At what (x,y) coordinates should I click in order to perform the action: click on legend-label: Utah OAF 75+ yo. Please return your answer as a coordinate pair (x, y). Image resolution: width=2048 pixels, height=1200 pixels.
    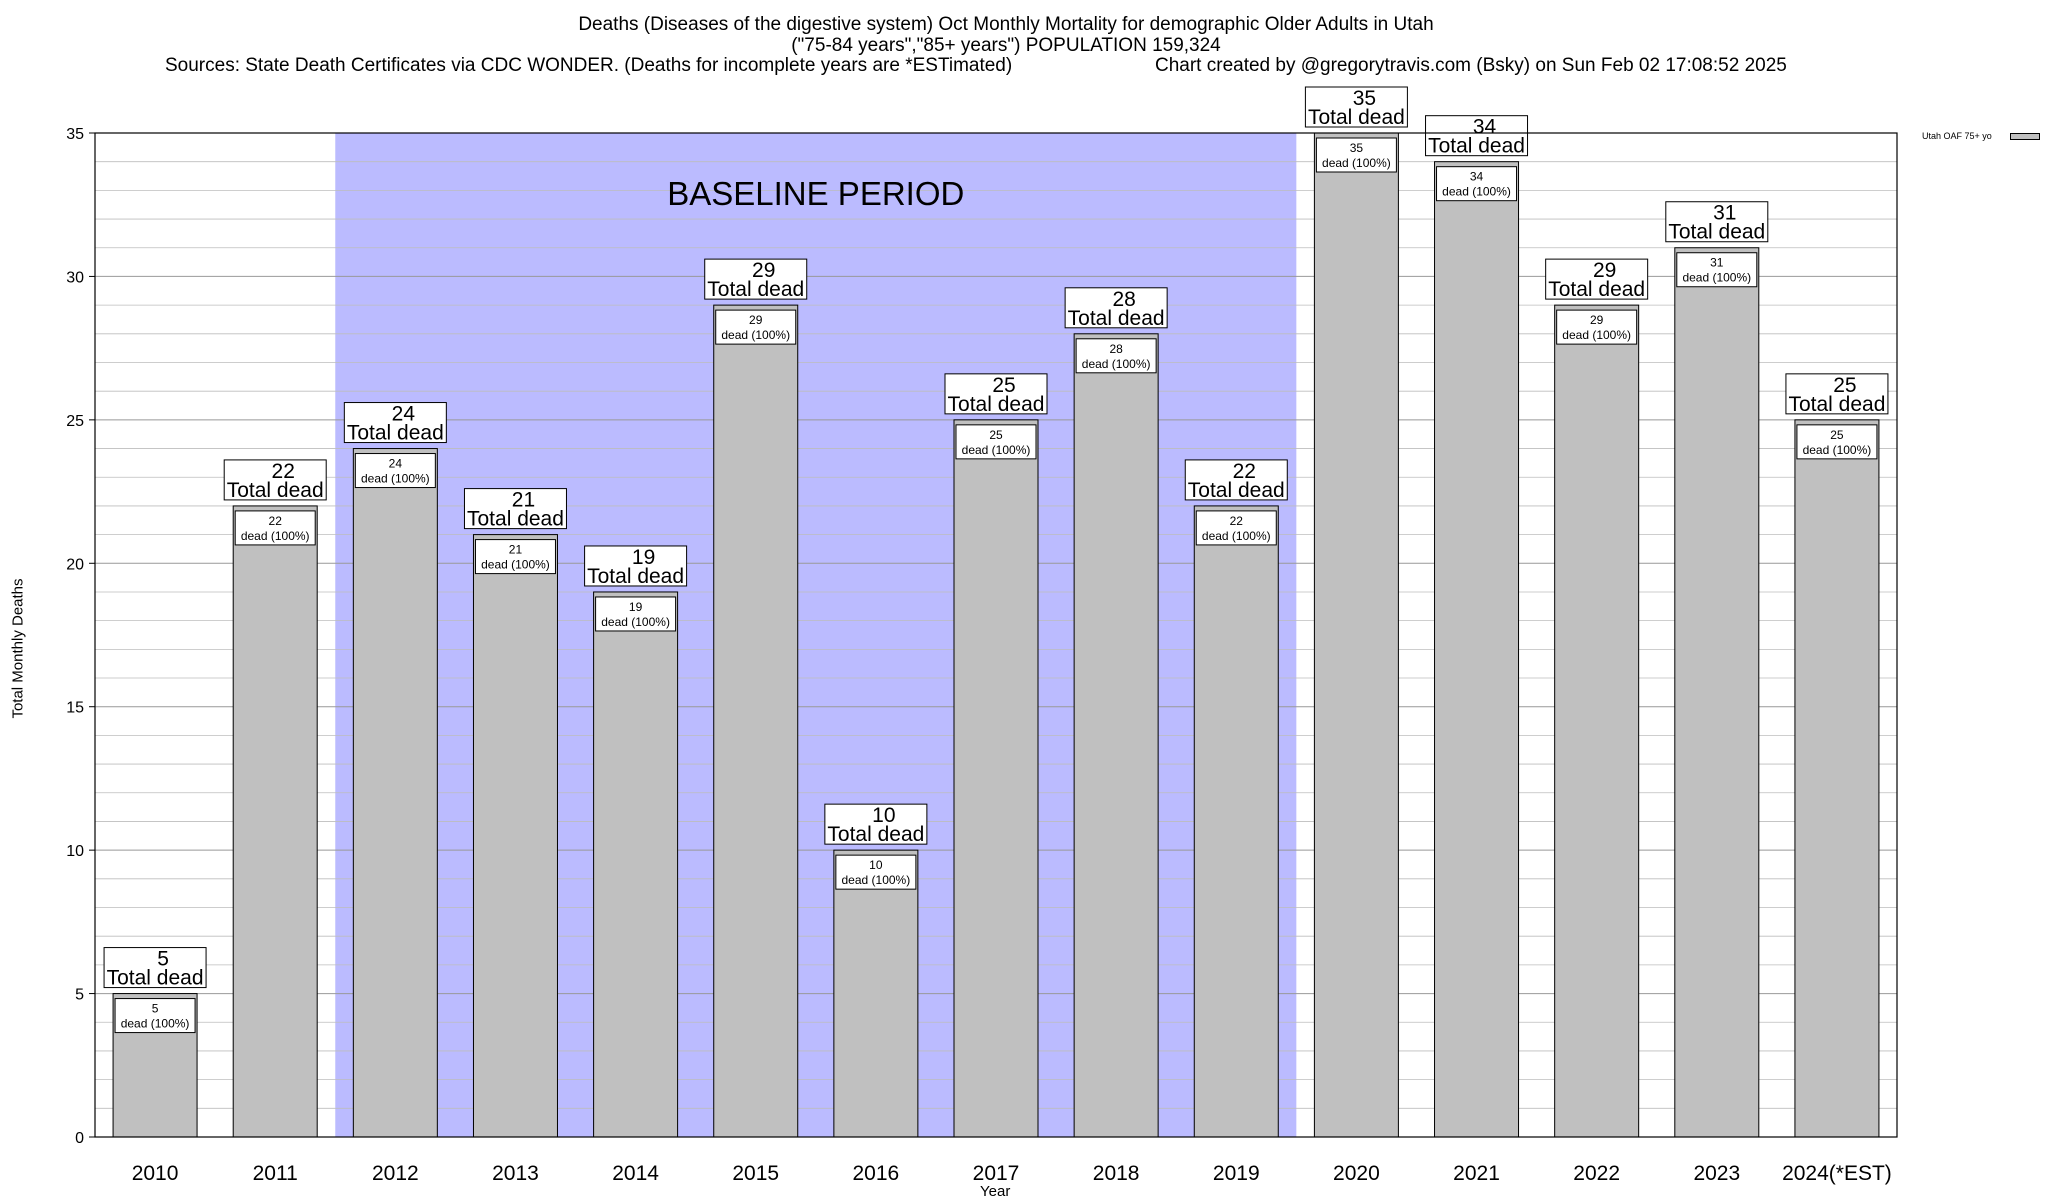
    Looking at the image, I should click on (1957, 136).